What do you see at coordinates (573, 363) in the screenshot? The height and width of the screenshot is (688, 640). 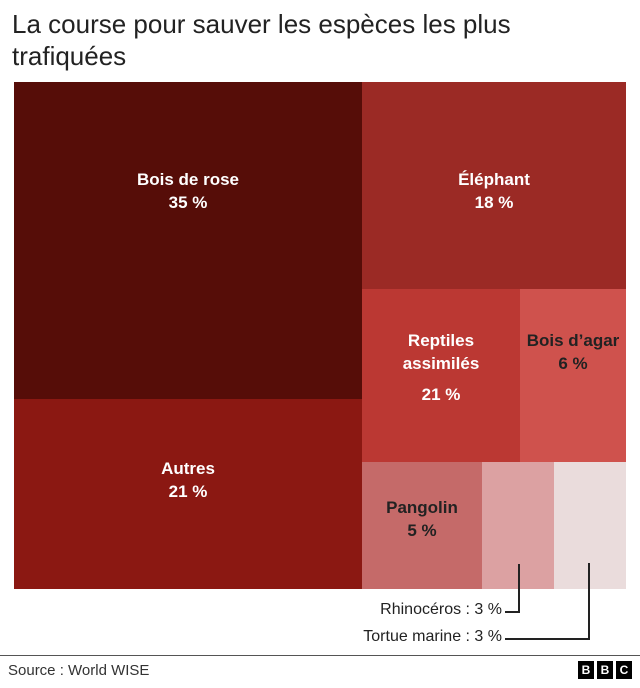 I see `cell-value: 6 %` at bounding box center [573, 363].